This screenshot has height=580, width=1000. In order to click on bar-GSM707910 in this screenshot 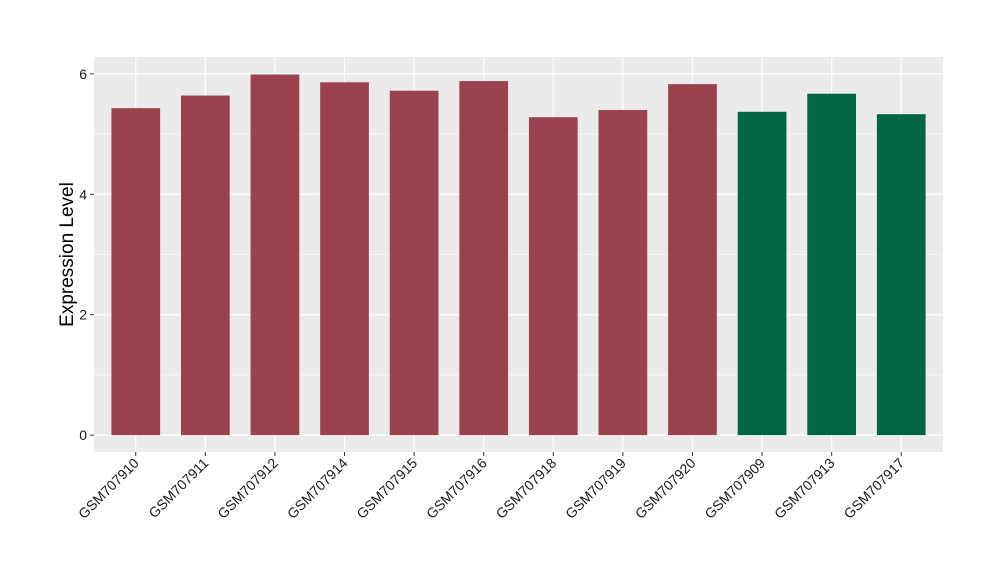, I will do `click(136, 272)`.